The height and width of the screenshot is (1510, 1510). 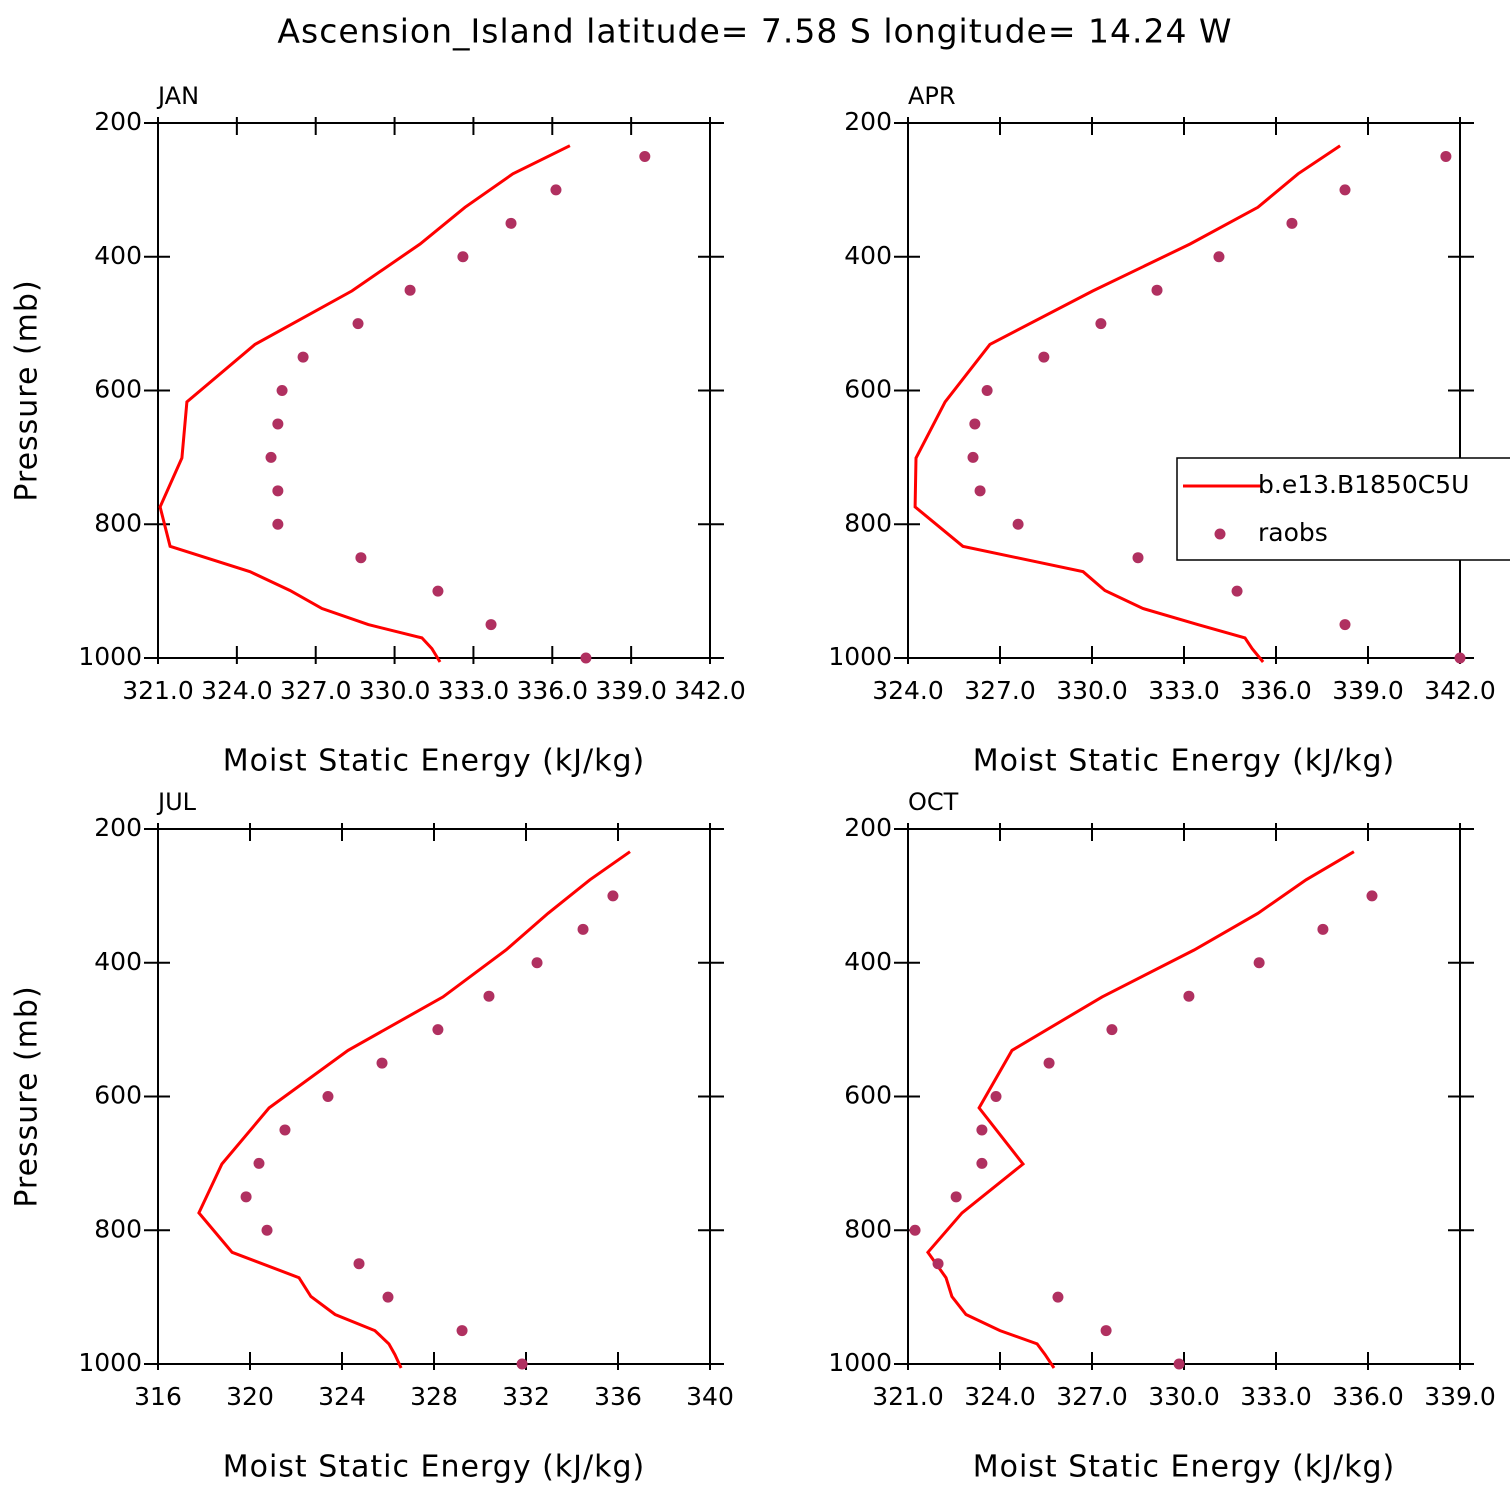 What do you see at coordinates (908, 1396) in the screenshot?
I see `x-tick-label: 321.0` at bounding box center [908, 1396].